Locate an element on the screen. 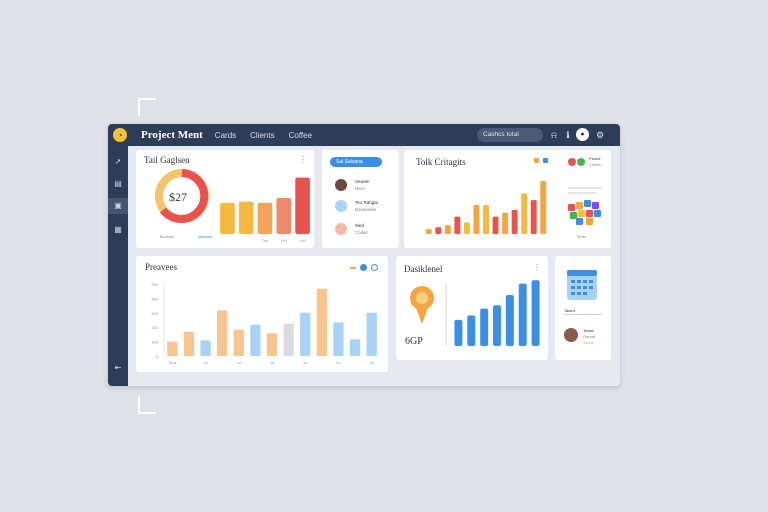  document-icon: ▤ is located at coordinates (118, 183).